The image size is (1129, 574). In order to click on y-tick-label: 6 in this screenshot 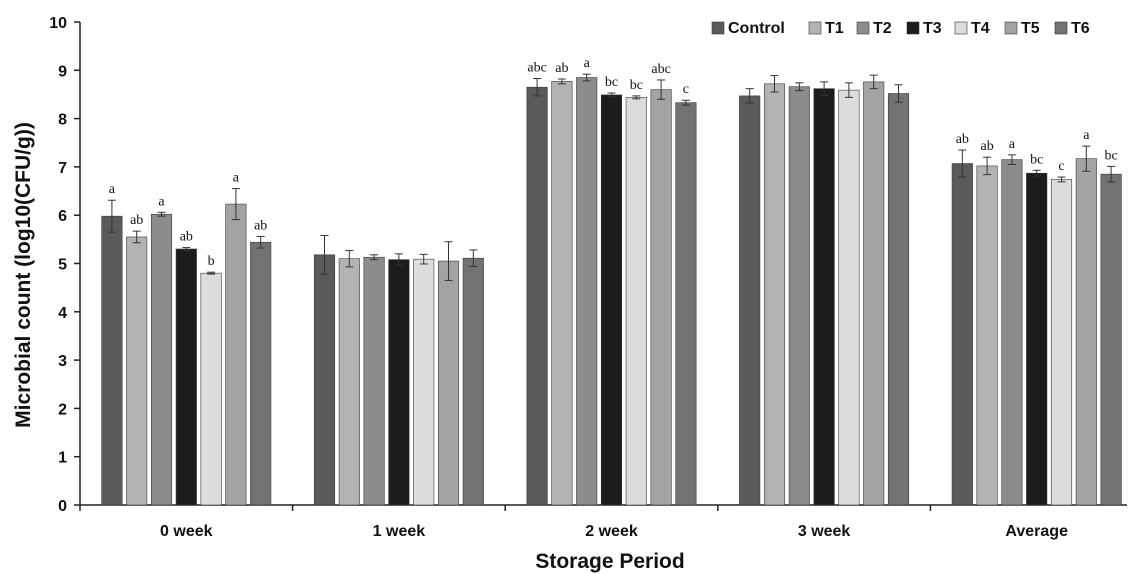, I will do `click(62, 216)`.